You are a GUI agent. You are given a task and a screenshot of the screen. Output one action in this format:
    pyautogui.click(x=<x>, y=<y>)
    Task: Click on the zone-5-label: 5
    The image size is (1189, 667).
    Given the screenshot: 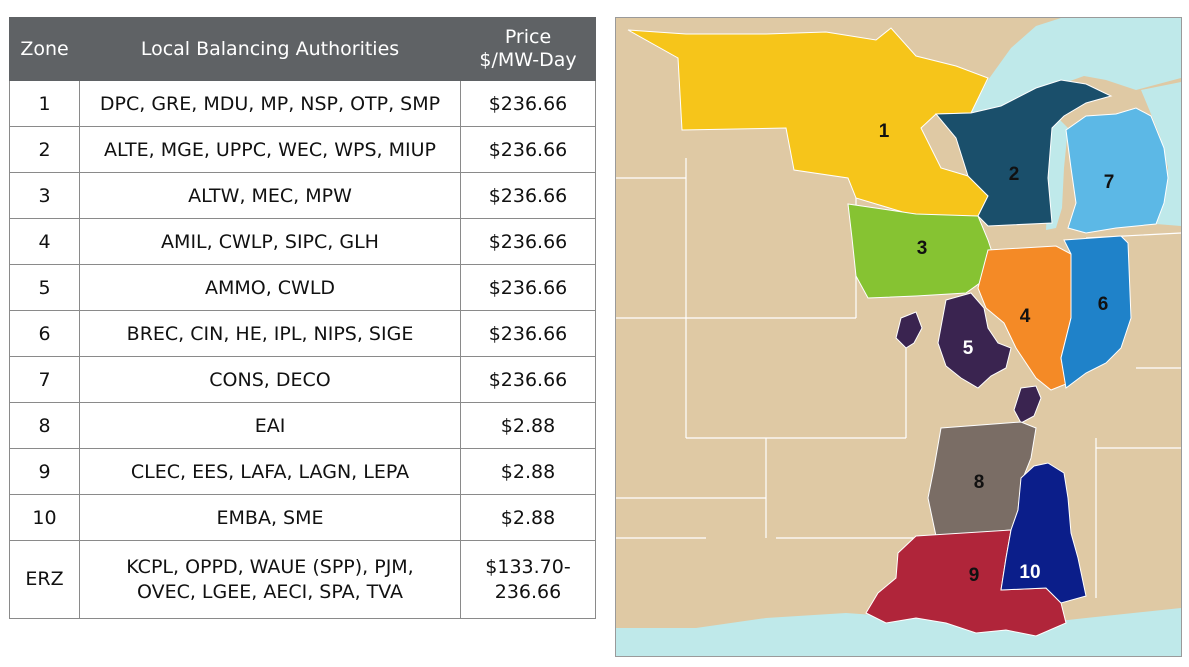 What is the action you would take?
    pyautogui.click(x=968, y=348)
    